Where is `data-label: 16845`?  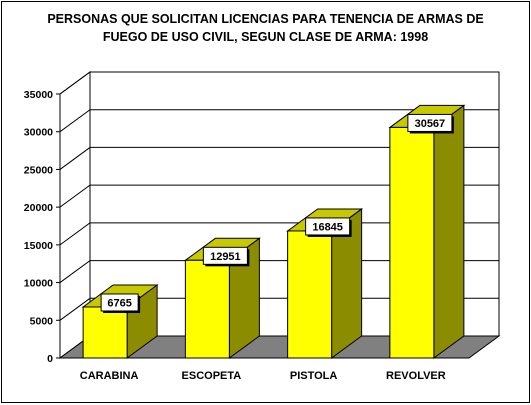
data-label: 16845 is located at coordinates (327, 227).